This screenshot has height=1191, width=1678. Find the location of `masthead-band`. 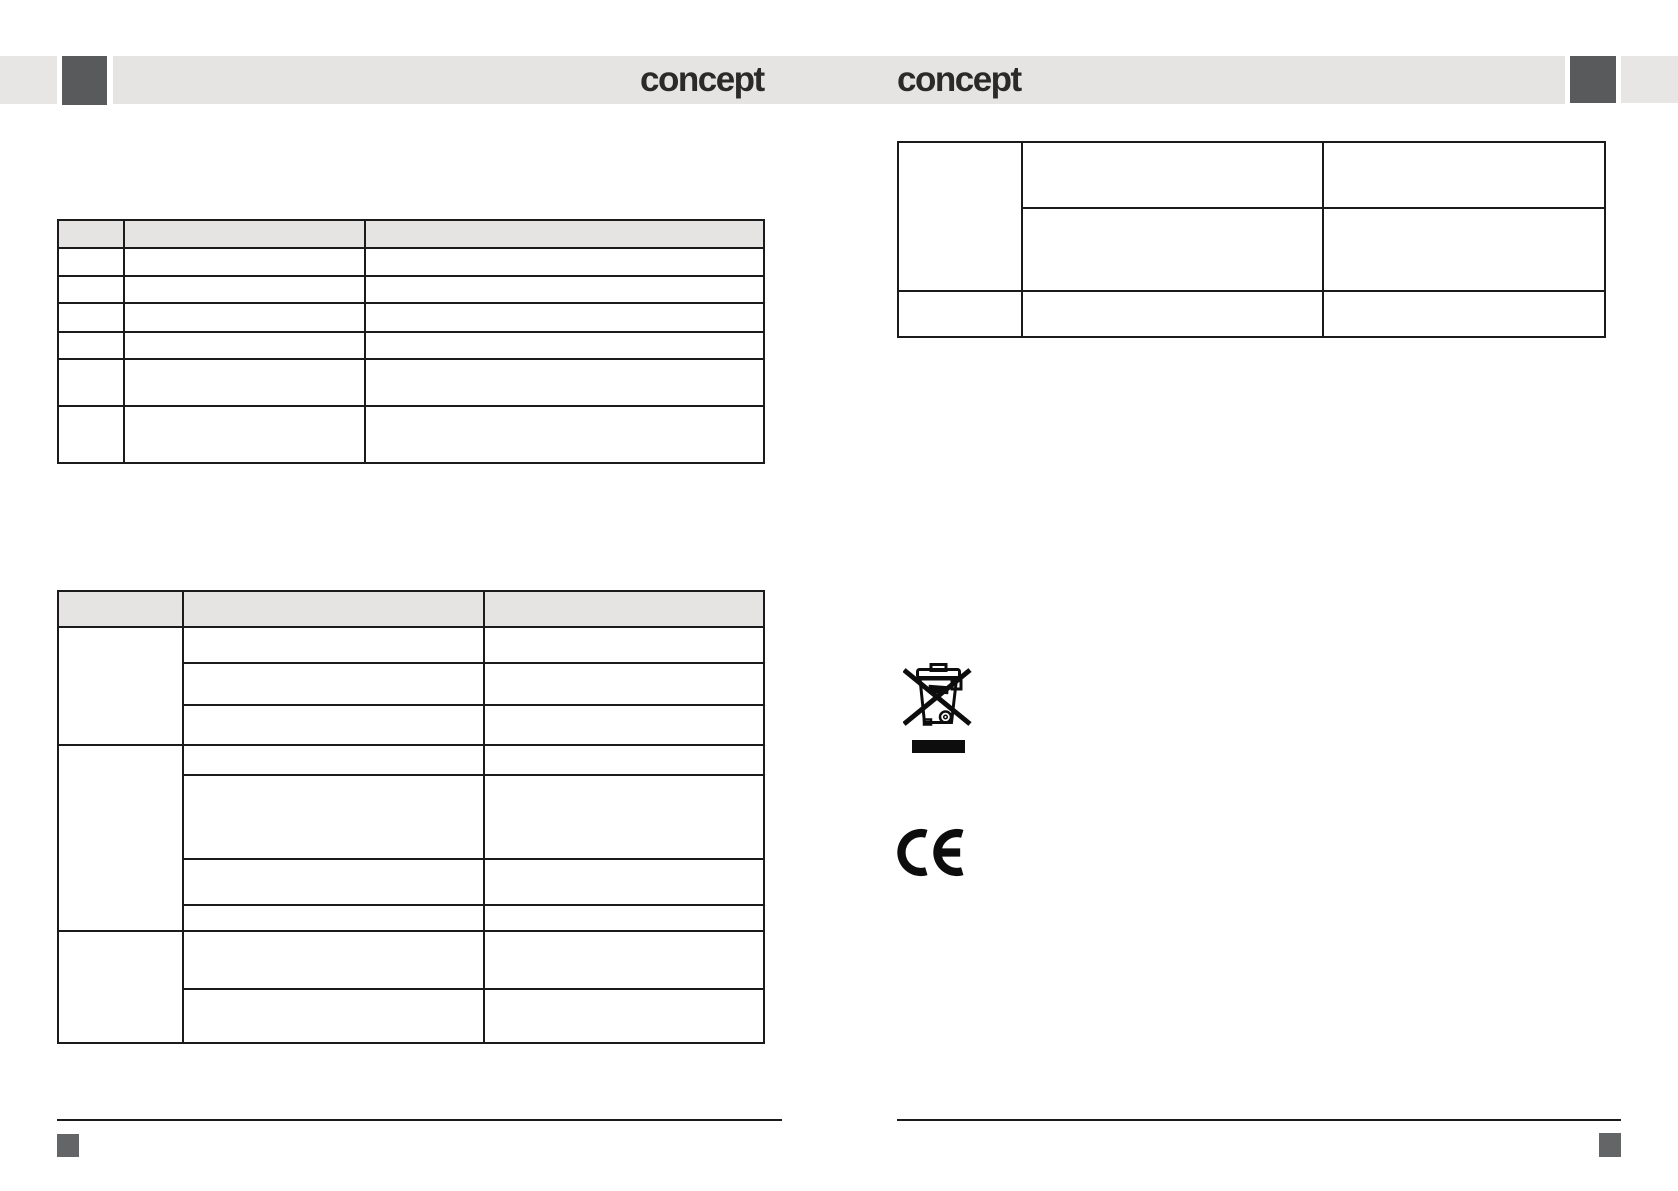

masthead-band is located at coordinates (839, 80).